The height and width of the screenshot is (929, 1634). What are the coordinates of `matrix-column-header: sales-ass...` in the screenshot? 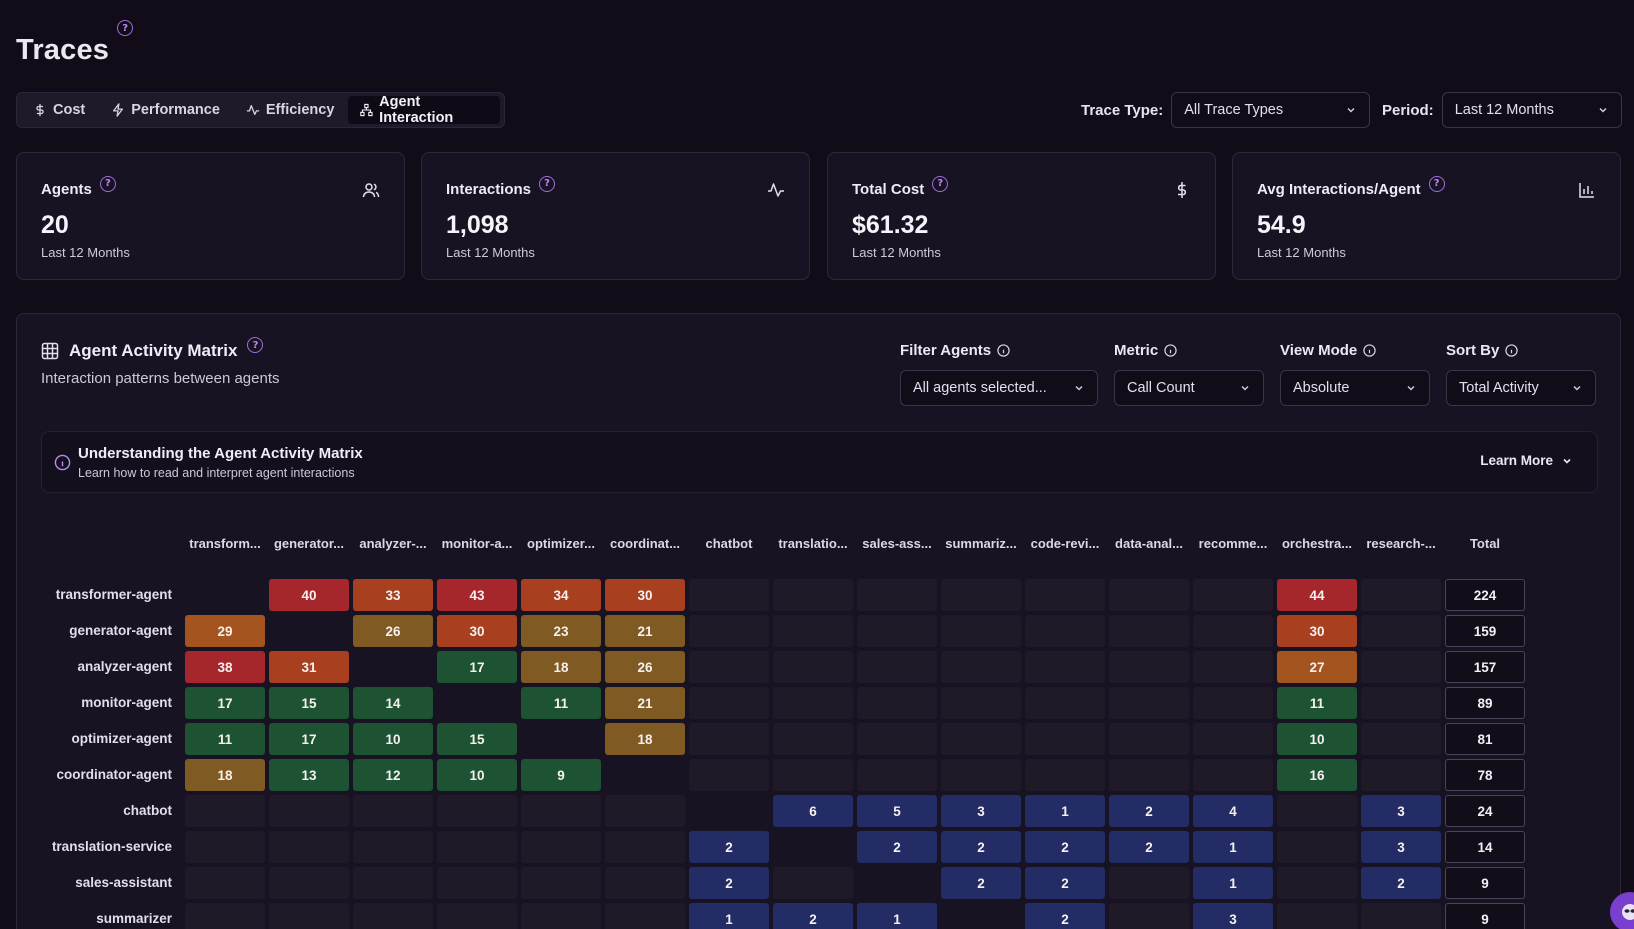 It's located at (897, 543).